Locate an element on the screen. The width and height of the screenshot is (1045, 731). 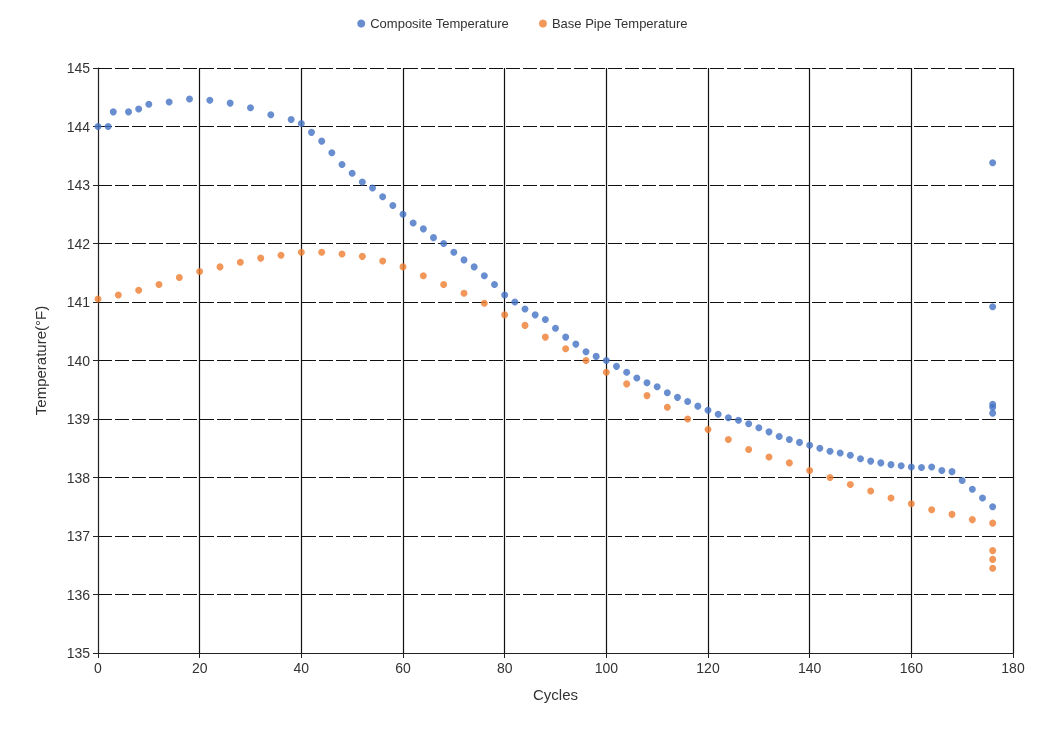
x-tick-label: 120 is located at coordinates (708, 668).